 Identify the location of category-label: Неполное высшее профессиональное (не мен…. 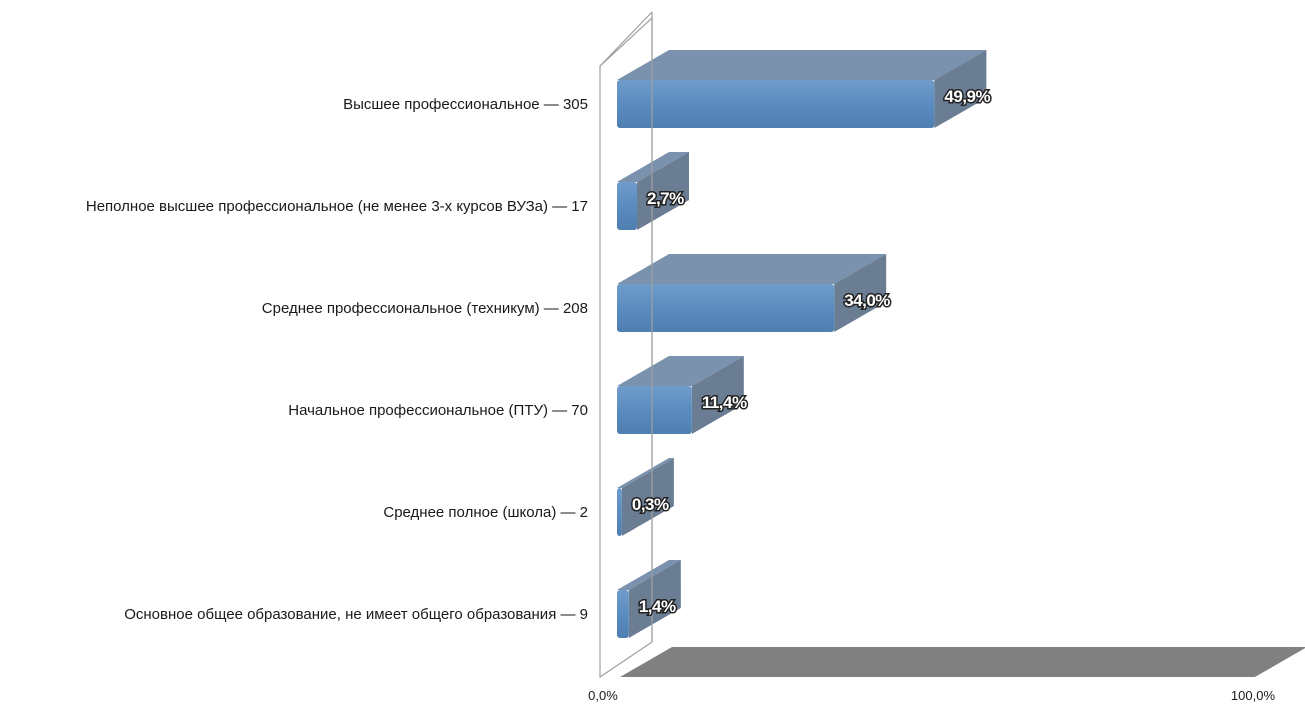
(337, 206).